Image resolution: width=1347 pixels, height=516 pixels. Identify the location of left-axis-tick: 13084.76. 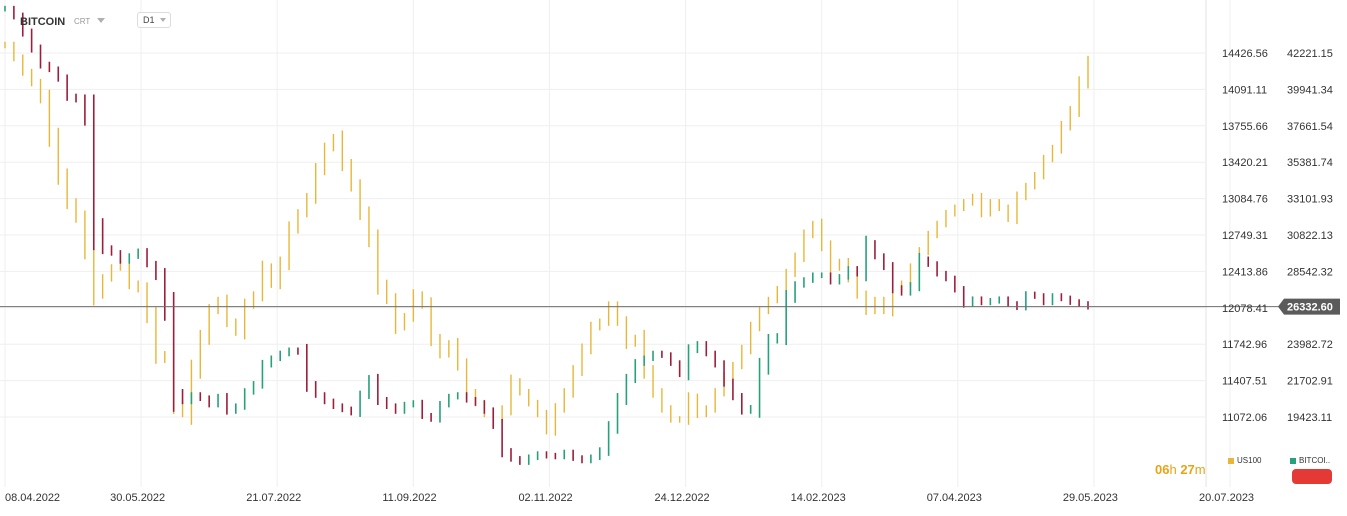
(1245, 200).